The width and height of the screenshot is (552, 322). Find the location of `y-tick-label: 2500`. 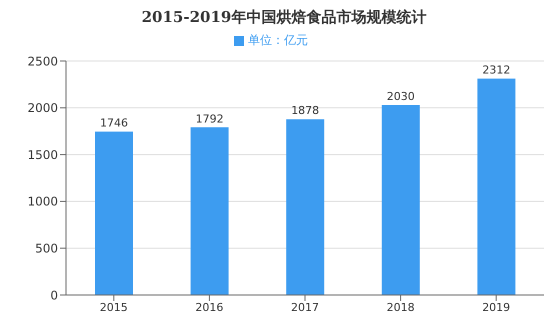

y-tick-label: 2500 is located at coordinates (42, 61).